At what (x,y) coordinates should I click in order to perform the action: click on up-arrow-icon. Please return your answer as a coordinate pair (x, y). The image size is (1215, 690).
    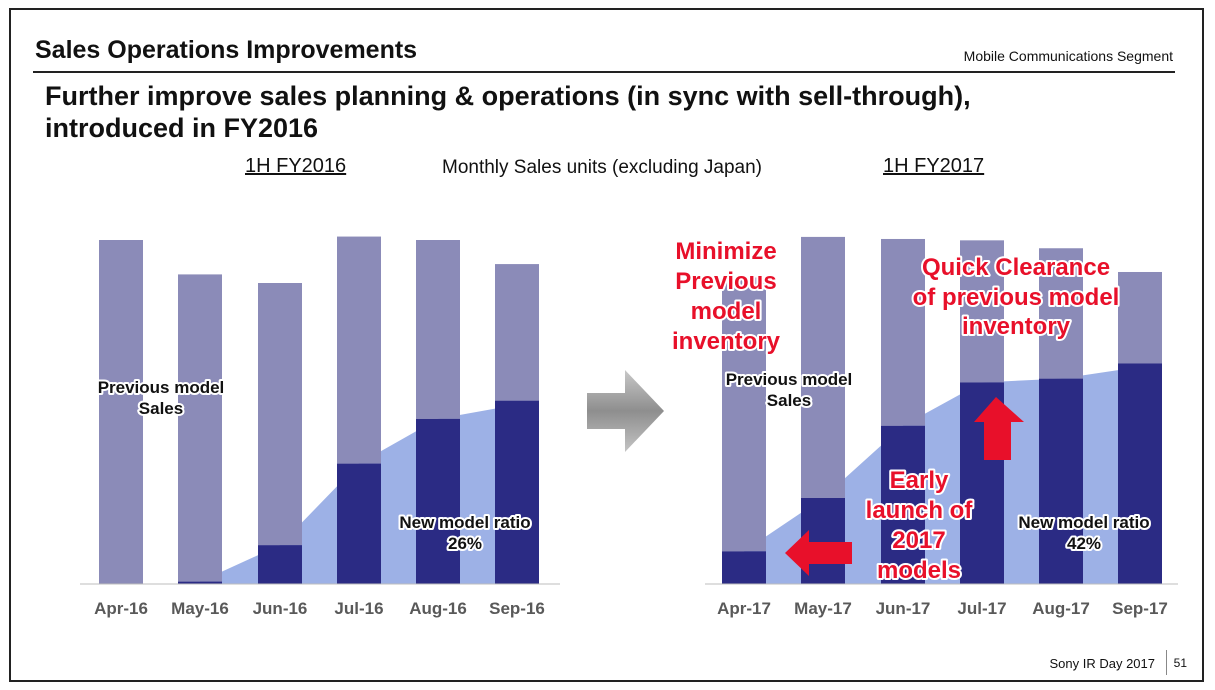
    Looking at the image, I should click on (999, 428).